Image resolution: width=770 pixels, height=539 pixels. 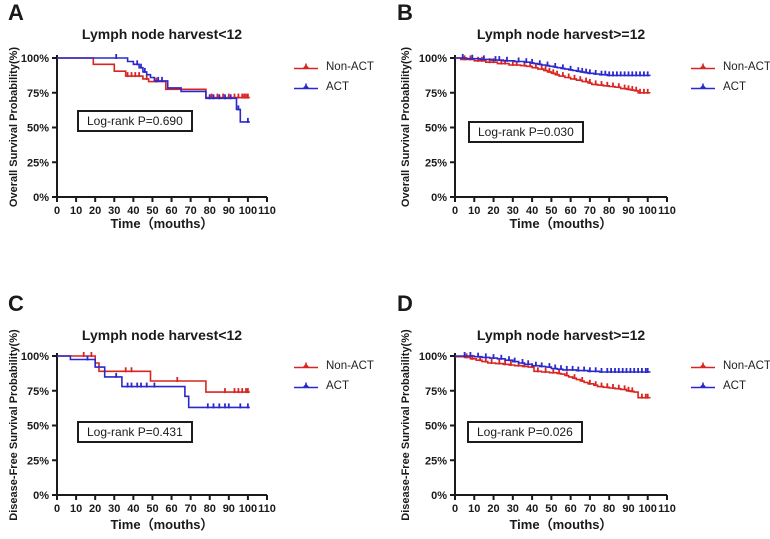 I want to click on chart-title: Lymph node harvest<12, so click(x=162, y=335).